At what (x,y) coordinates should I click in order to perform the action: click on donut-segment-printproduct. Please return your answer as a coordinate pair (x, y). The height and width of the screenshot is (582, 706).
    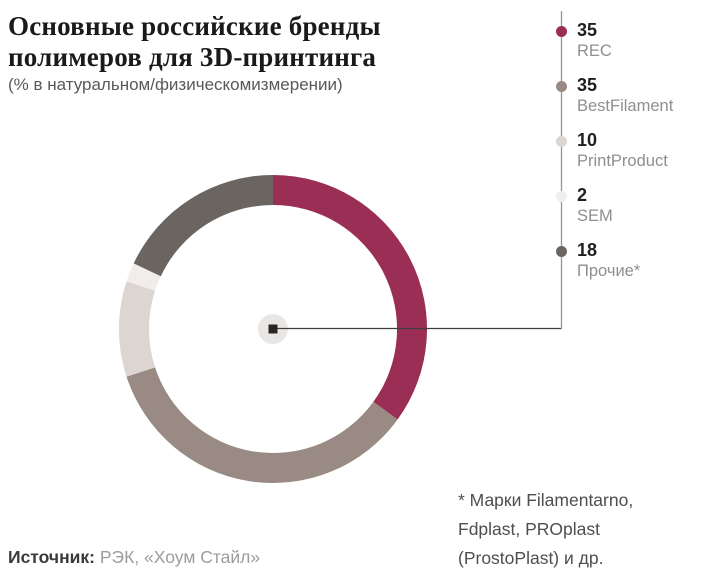
    Looking at the image, I should click on (137, 329).